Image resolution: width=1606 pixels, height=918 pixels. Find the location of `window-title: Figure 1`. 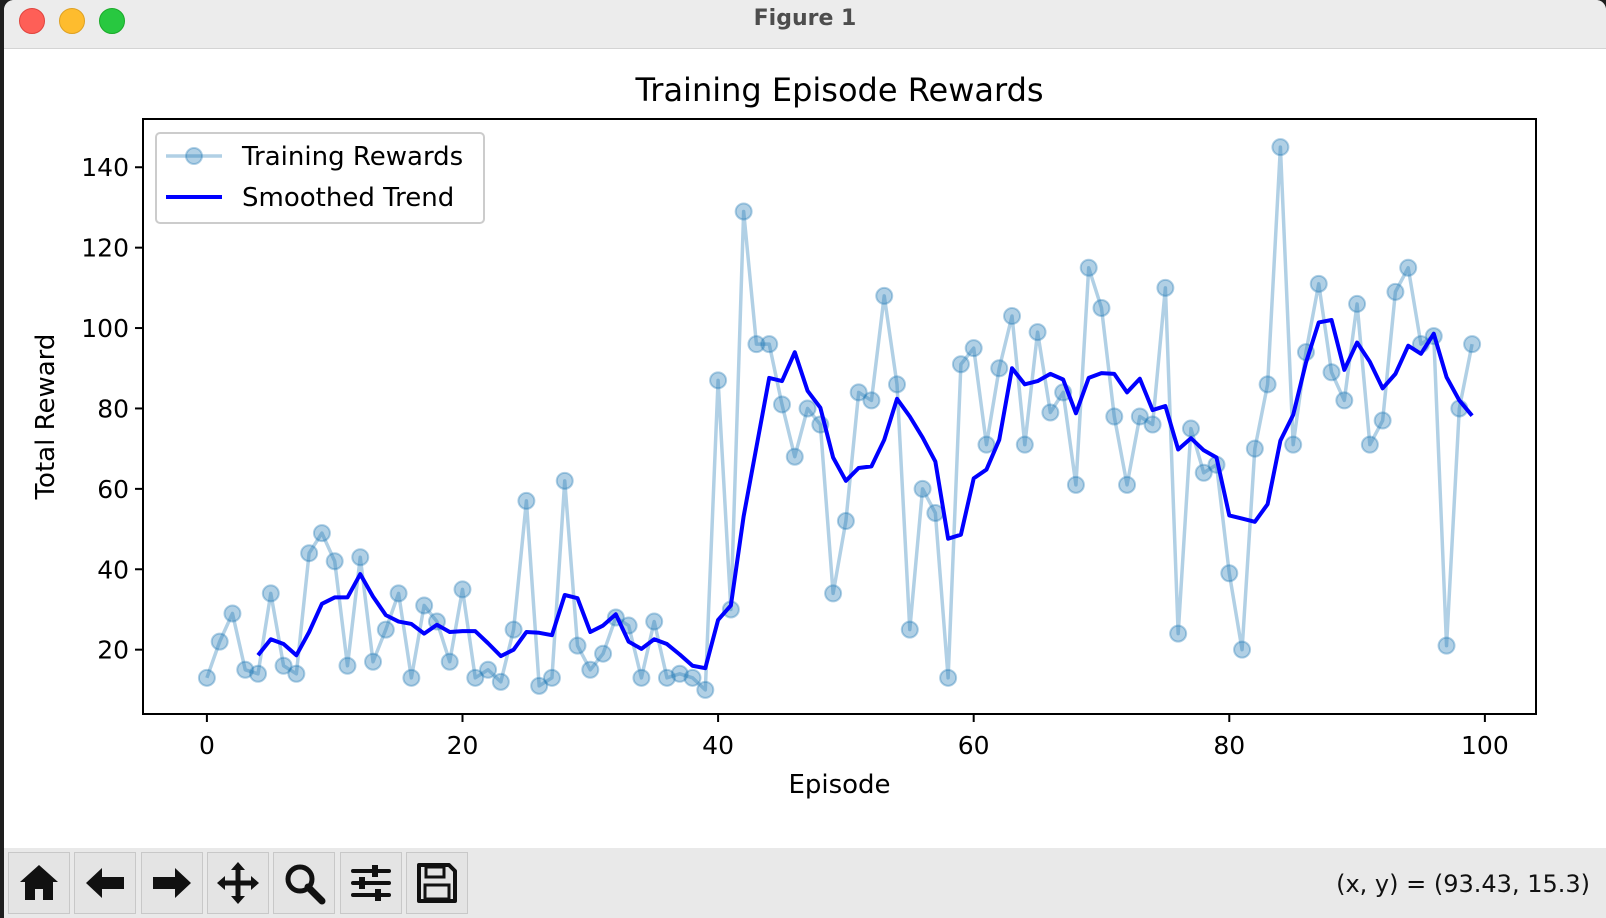

window-title: Figure 1 is located at coordinates (805, 18).